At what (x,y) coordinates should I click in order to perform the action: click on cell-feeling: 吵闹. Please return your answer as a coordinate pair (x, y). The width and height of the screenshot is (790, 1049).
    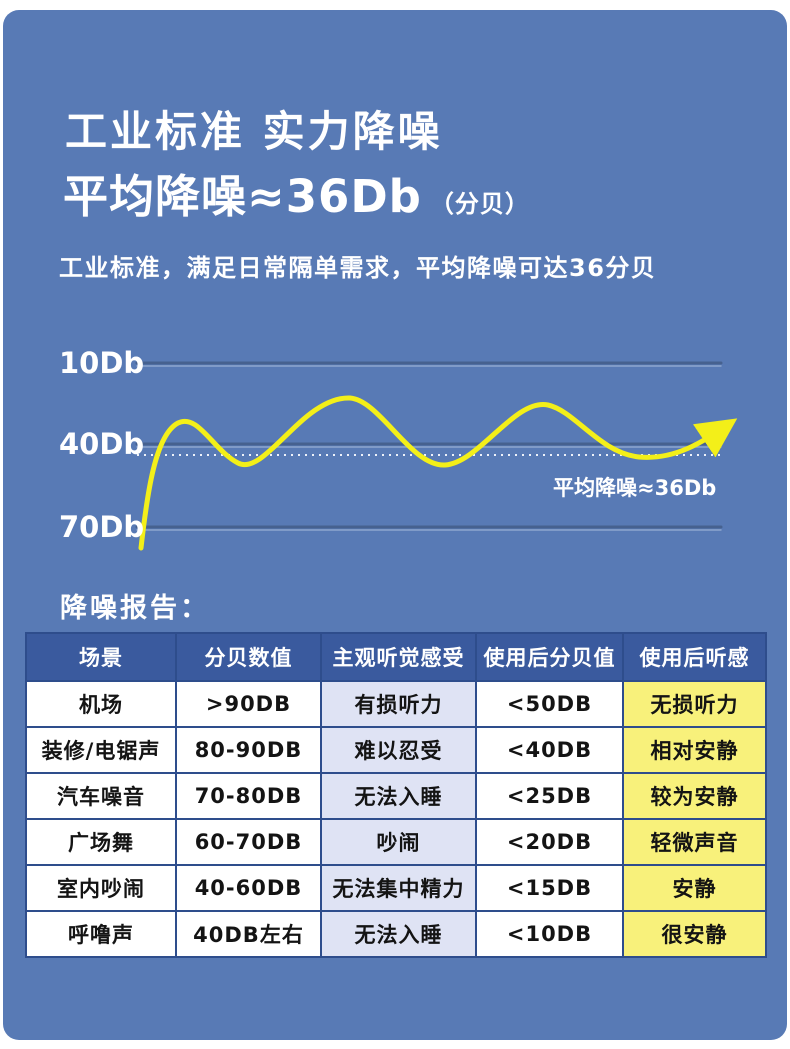
    Looking at the image, I should click on (398, 842).